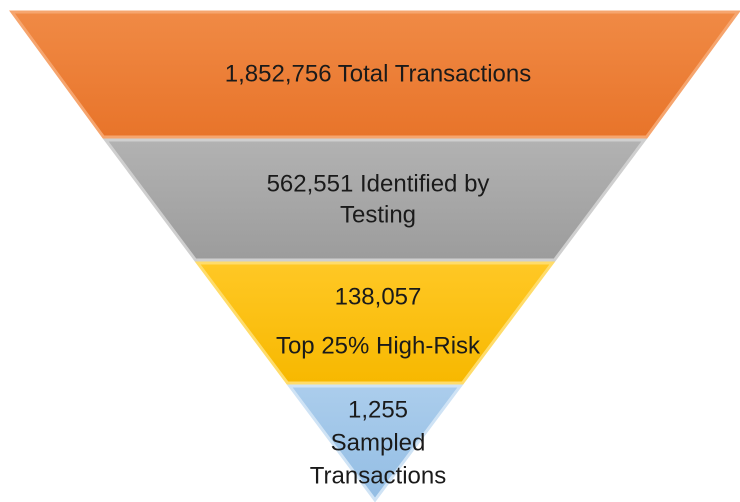 This screenshot has height=502, width=740. Describe the element at coordinates (378, 214) in the screenshot. I see `stage-label: Testing` at that location.